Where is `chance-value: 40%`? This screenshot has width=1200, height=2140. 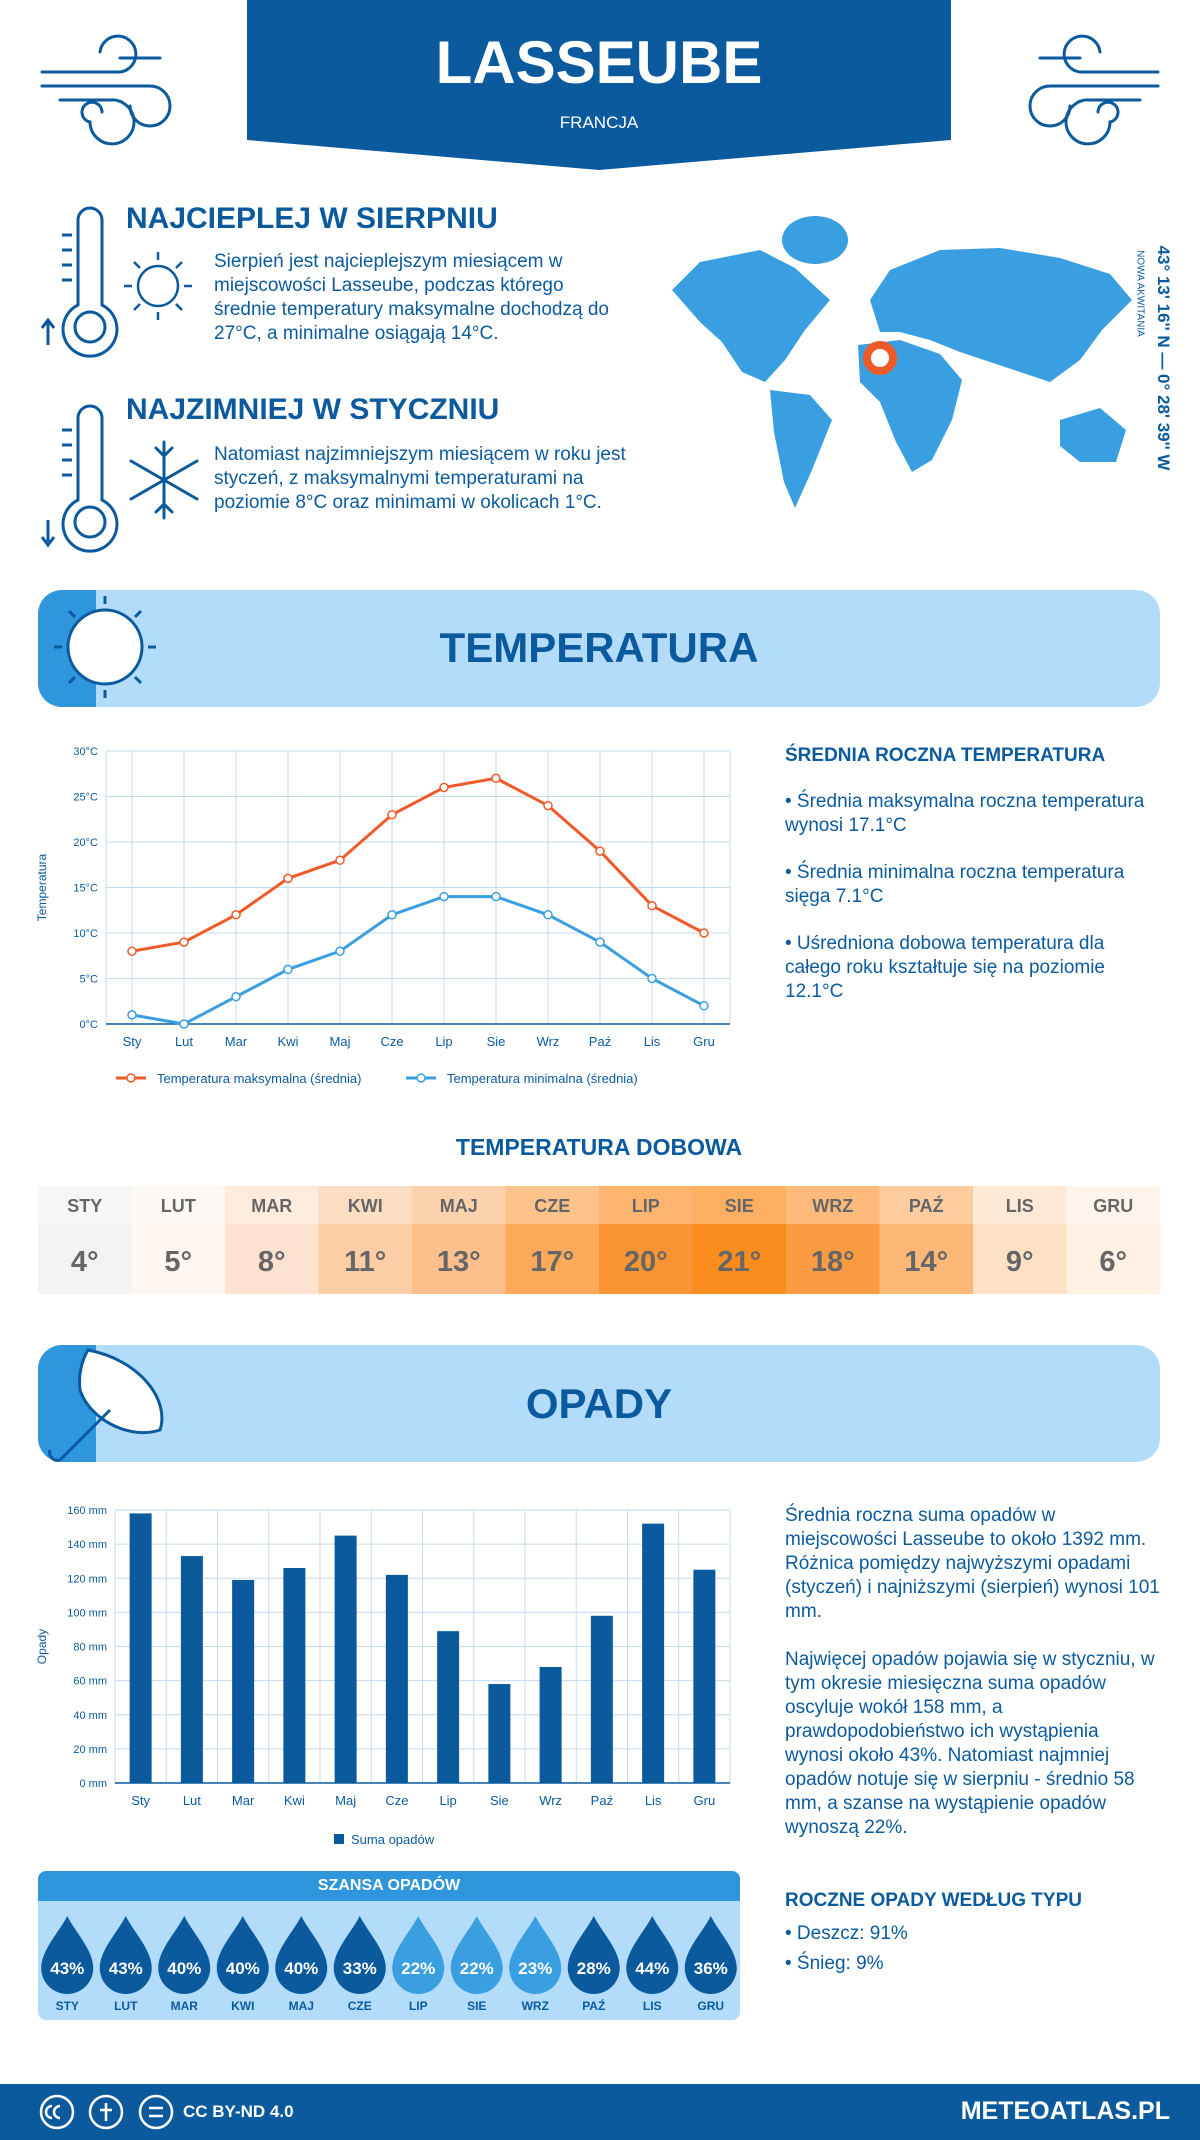
chance-value: 40% is located at coordinates (301, 1968).